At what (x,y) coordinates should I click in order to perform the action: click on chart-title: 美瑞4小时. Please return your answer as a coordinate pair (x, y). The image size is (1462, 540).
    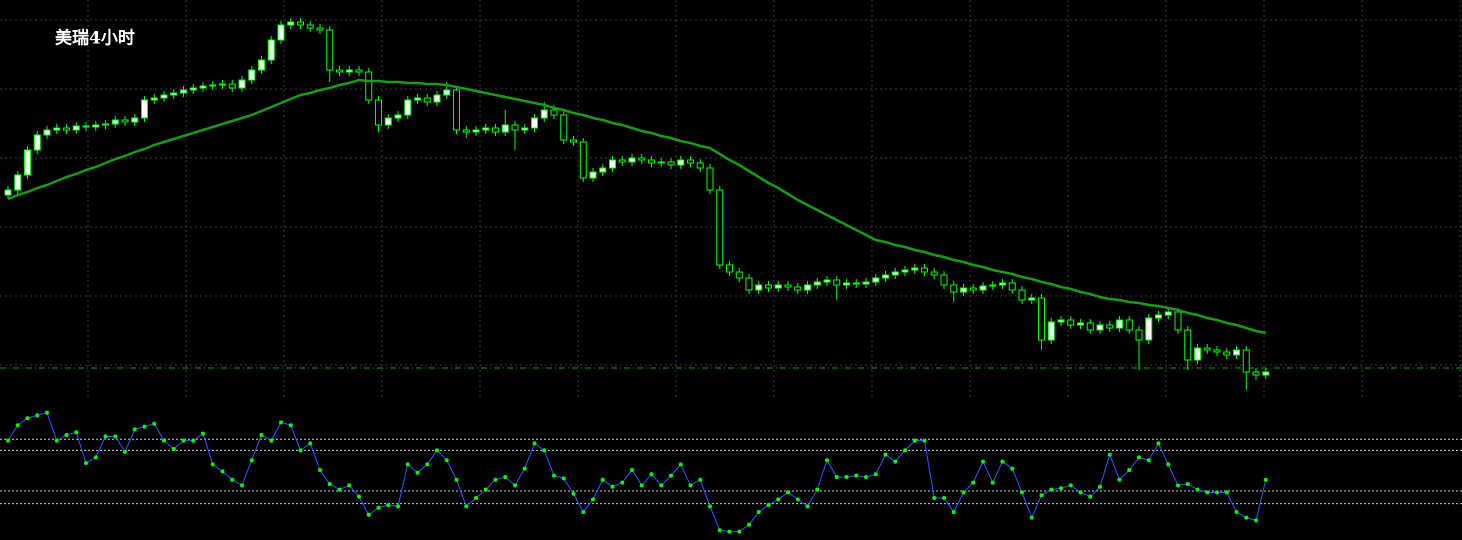
    Looking at the image, I should click on (95, 38).